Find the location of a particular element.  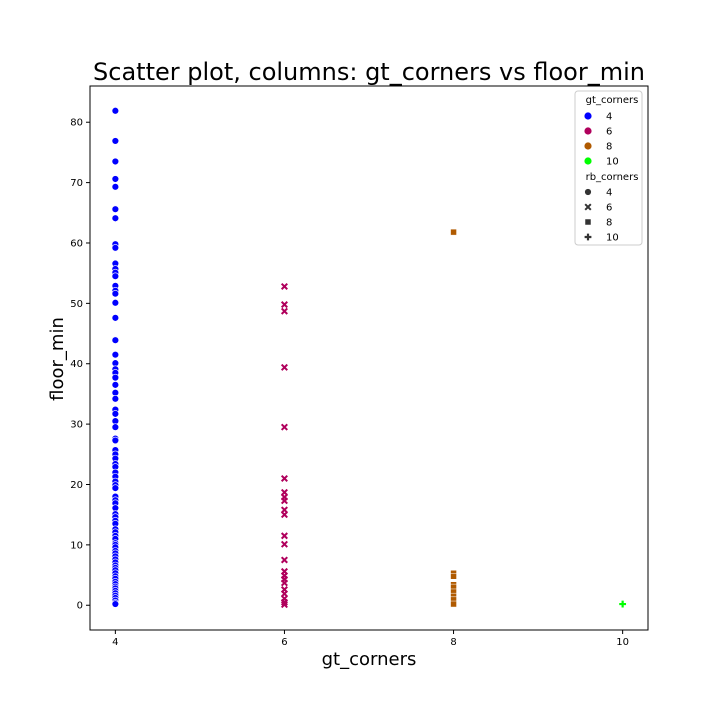

y-tick-label: 30 is located at coordinates (76, 425).